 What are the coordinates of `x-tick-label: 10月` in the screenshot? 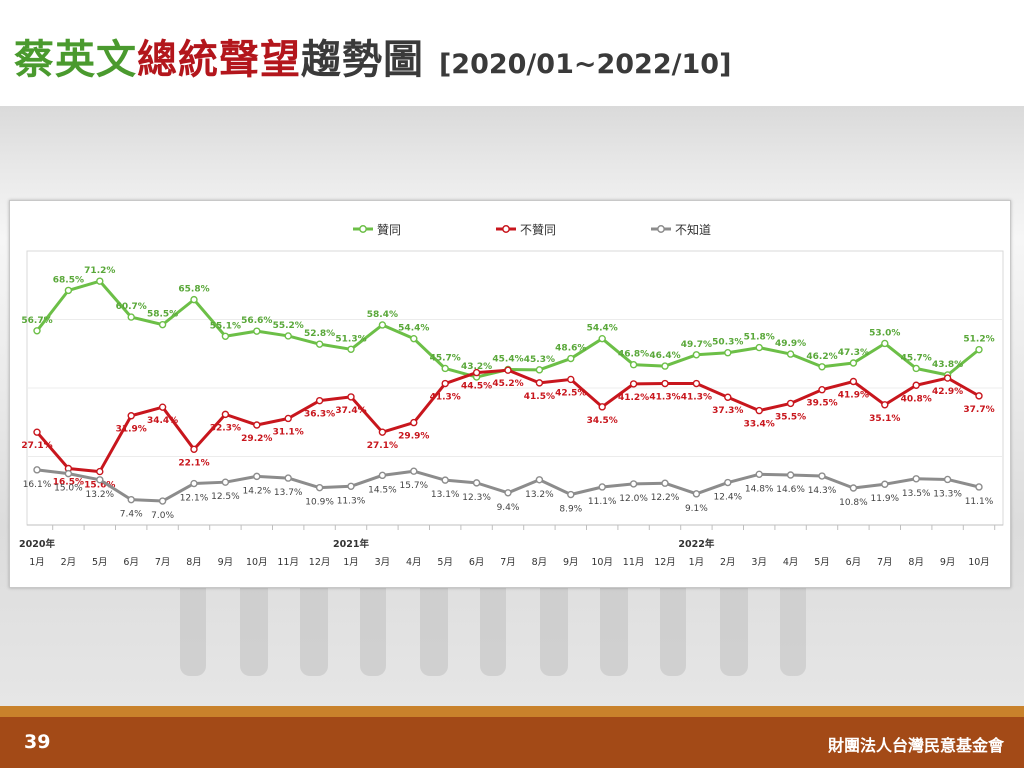 It's located at (257, 562).